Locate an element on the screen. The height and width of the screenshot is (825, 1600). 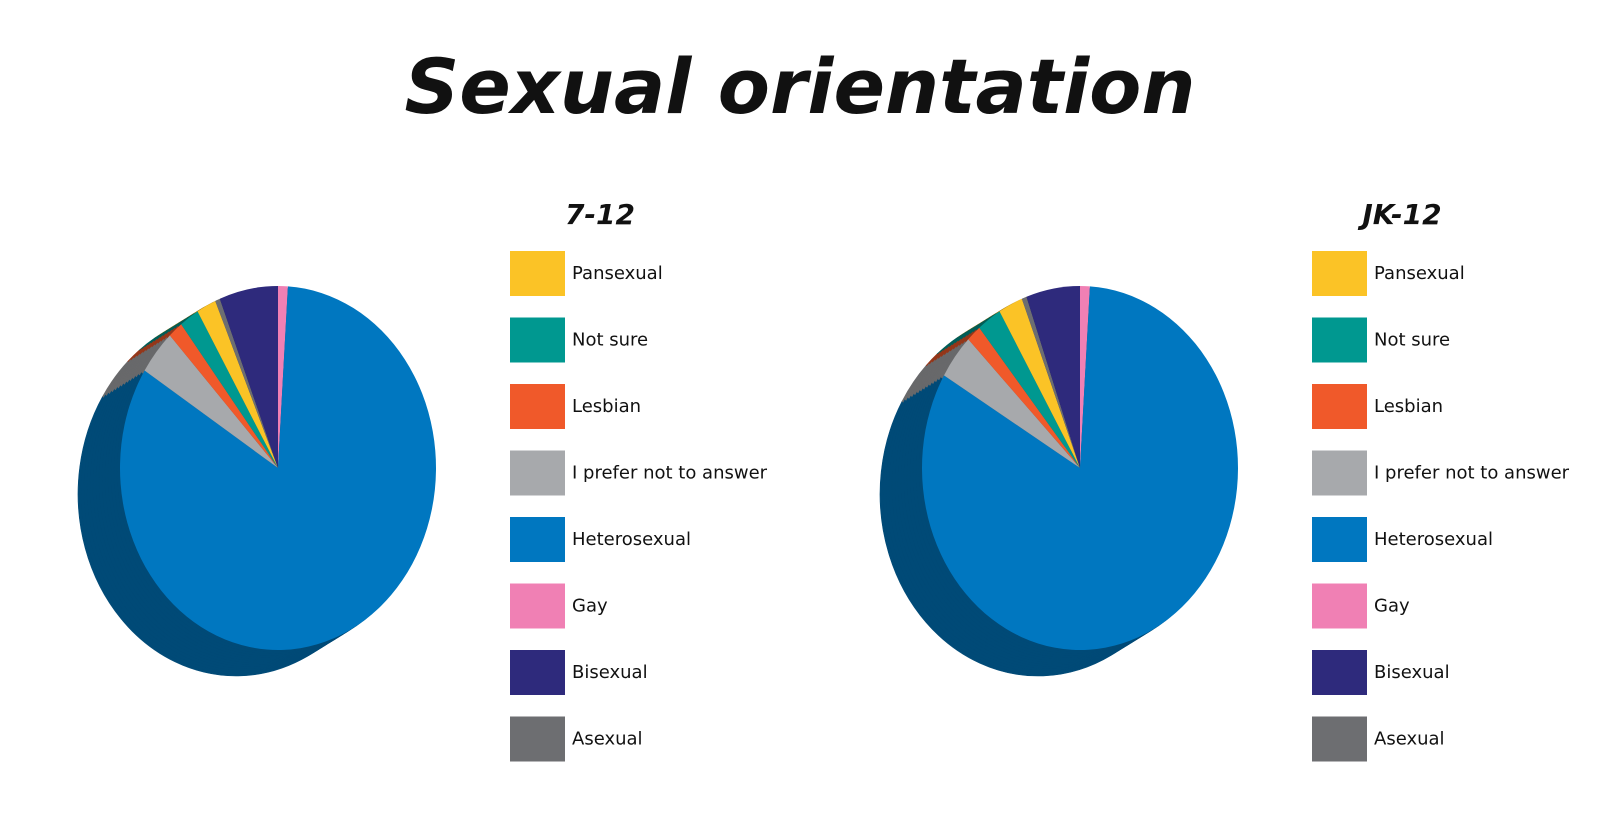
chart-title: Sexual orientation is located at coordinates (800, 86).